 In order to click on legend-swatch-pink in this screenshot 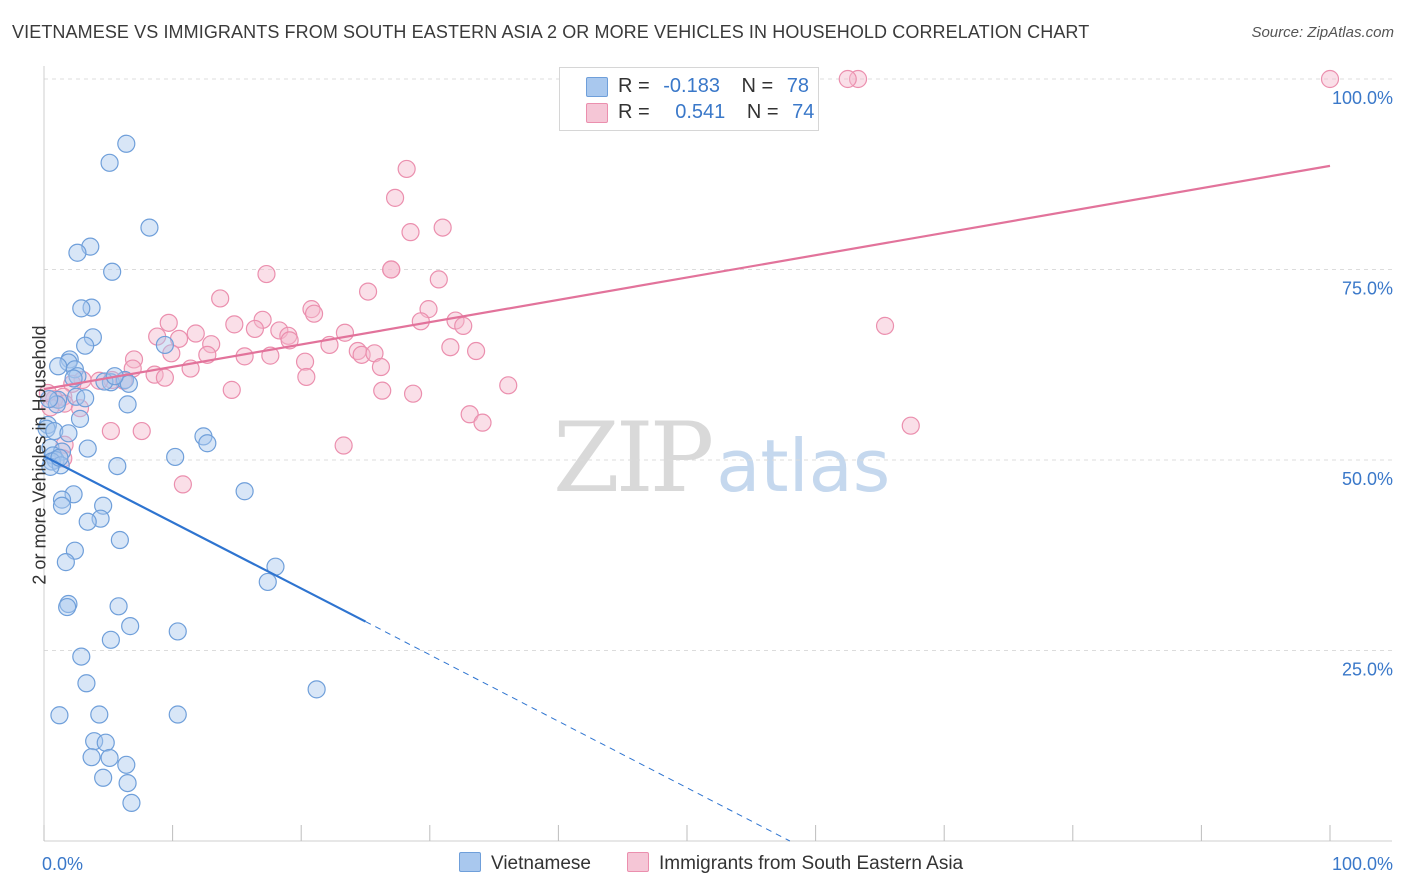, I will do `click(597, 113)`.